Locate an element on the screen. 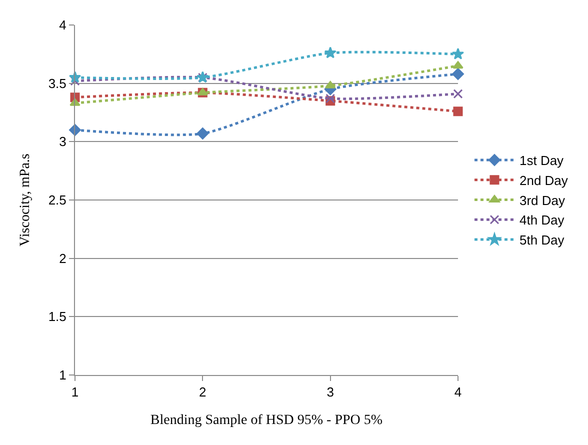 The image size is (588, 445). legend-label: 2nd Day is located at coordinates (543, 180).